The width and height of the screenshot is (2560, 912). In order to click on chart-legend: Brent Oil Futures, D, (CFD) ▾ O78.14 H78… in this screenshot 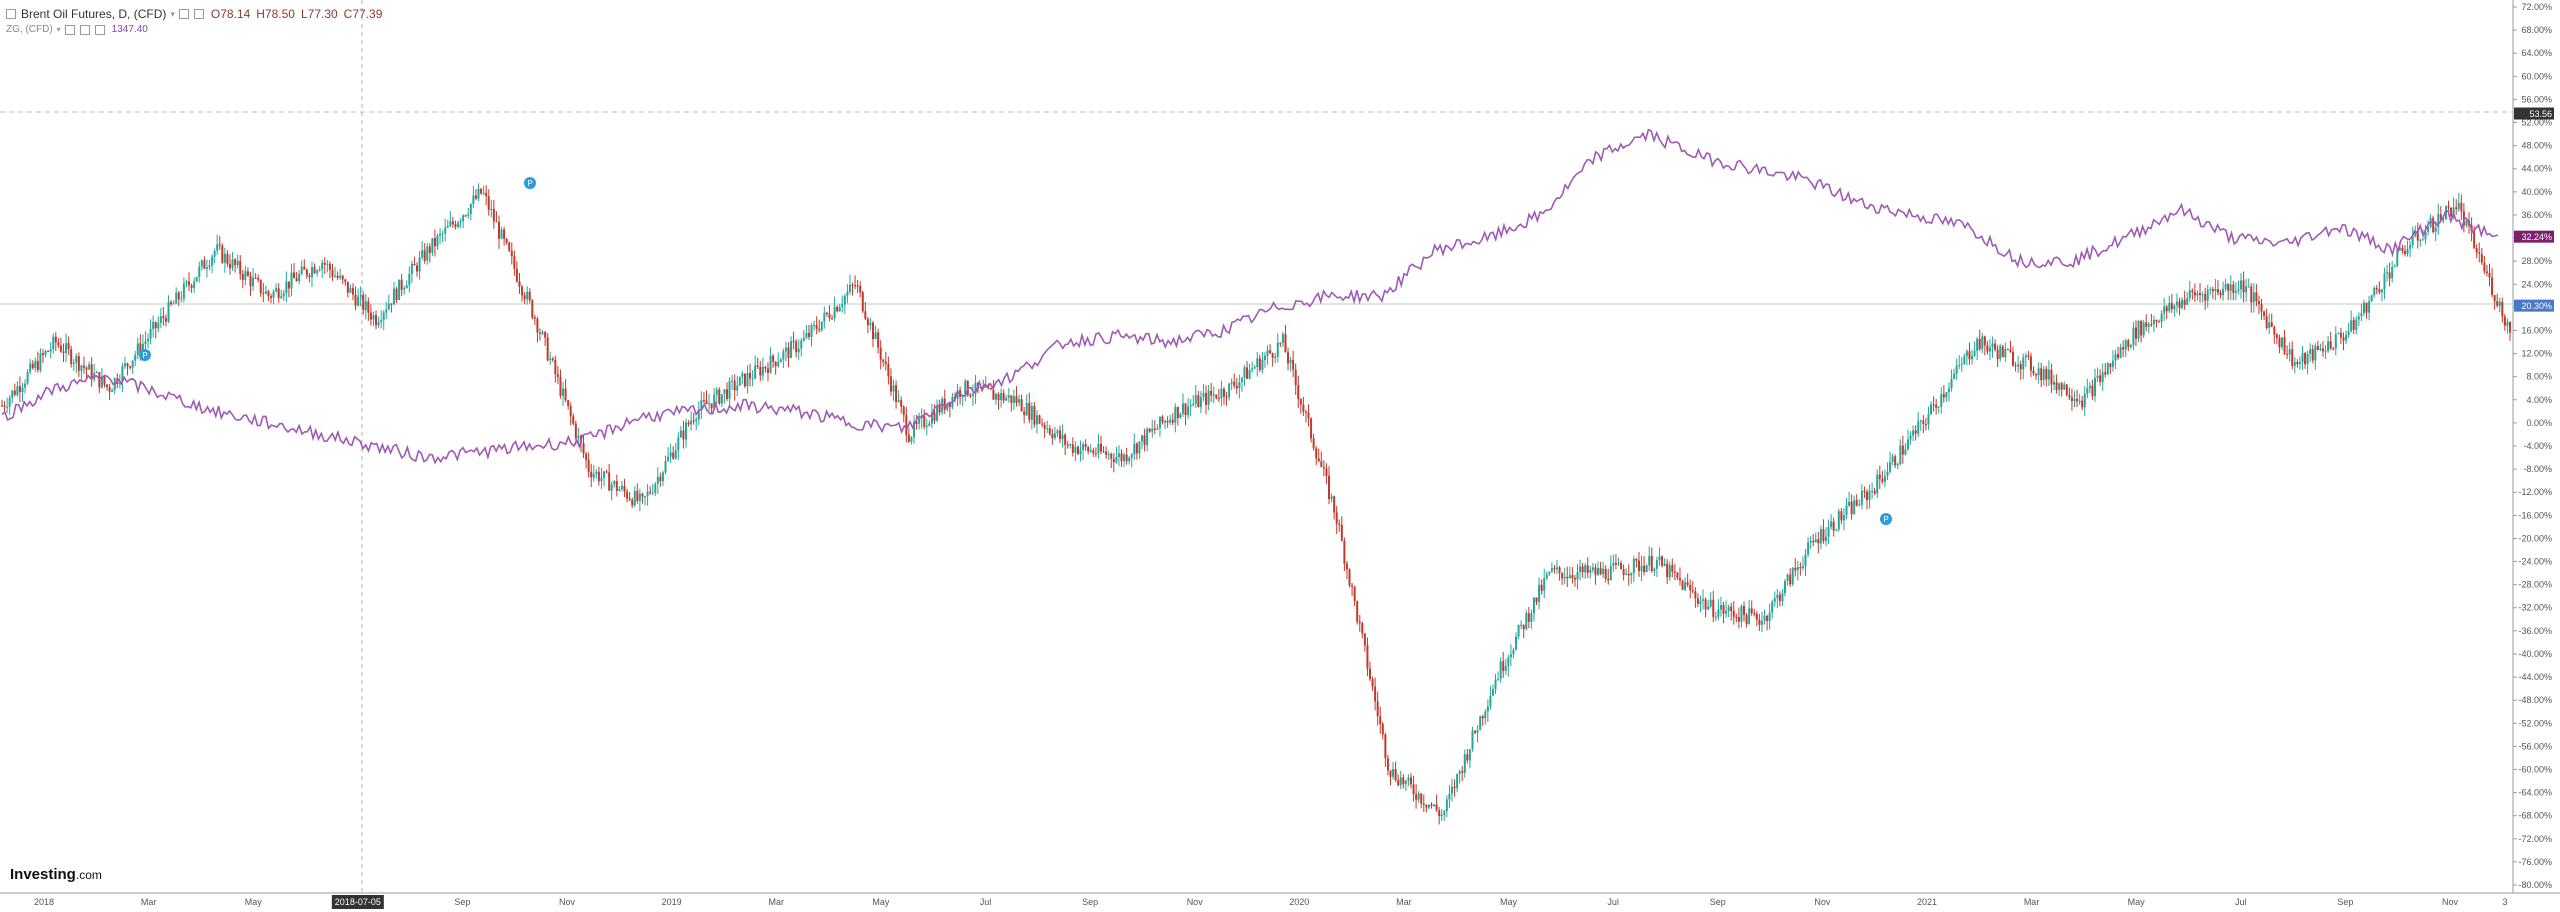, I will do `click(194, 22)`.